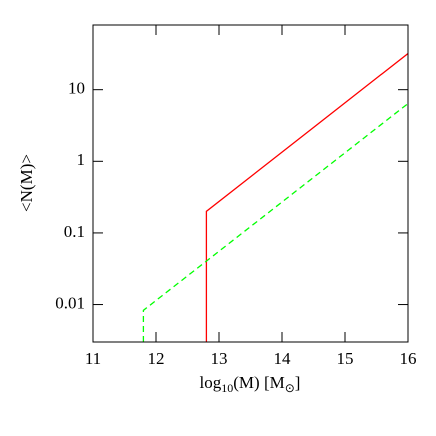 This screenshot has width=436, height=436. What do you see at coordinates (298, 382) in the screenshot?
I see `x-axis-label-part: ]` at bounding box center [298, 382].